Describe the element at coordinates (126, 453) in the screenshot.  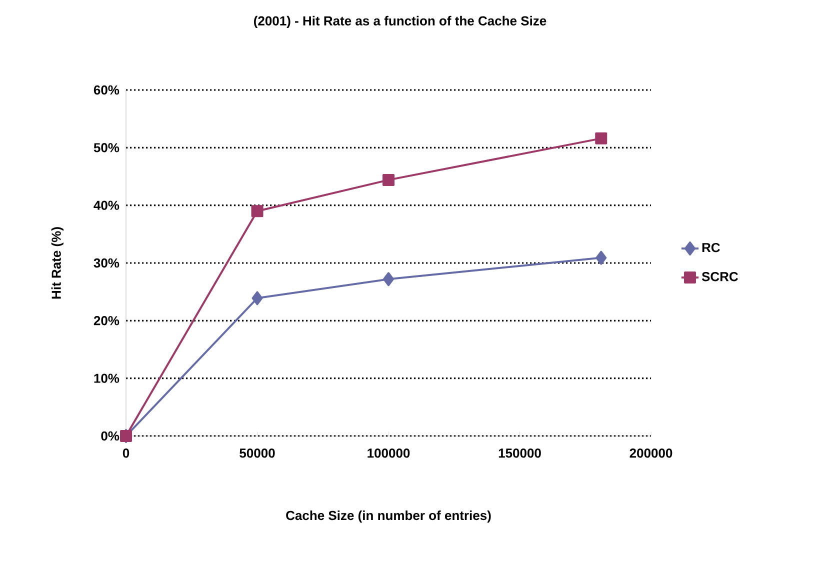
I see `x-tick-label: 0` at that location.